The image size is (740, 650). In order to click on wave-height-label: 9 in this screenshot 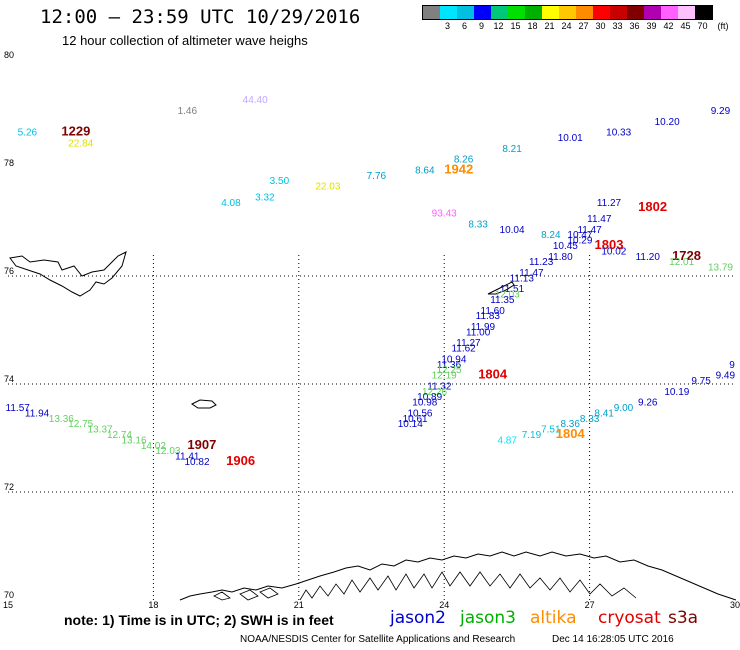, I will do `click(732, 365)`.